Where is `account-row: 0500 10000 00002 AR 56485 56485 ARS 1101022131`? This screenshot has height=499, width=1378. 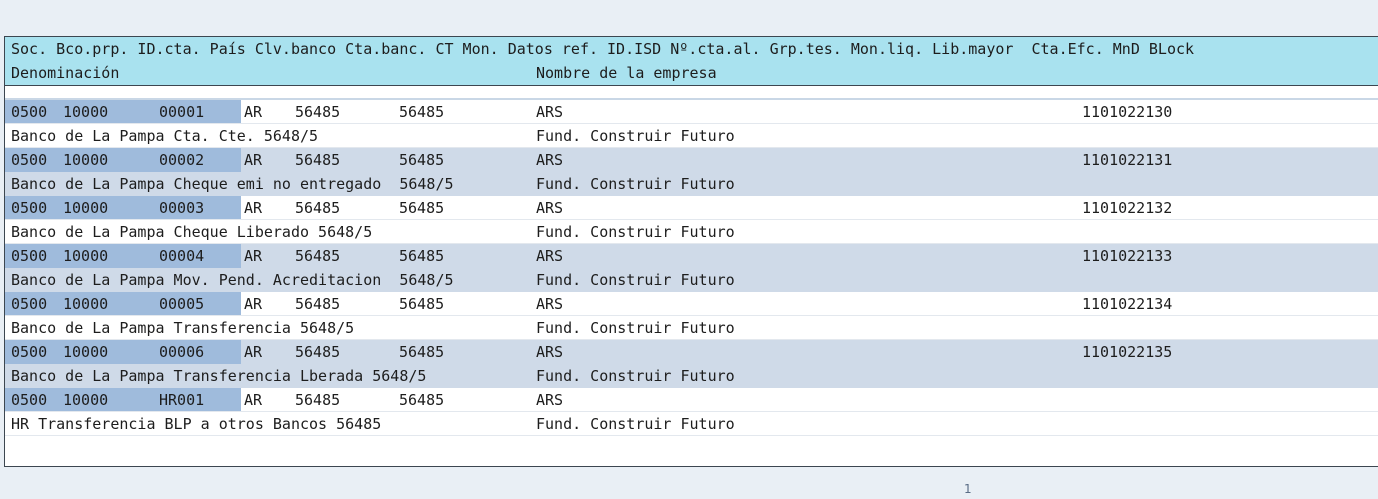
account-row: 0500 10000 00002 AR 56485 56485 ARS 1101022131 is located at coordinates (691, 160).